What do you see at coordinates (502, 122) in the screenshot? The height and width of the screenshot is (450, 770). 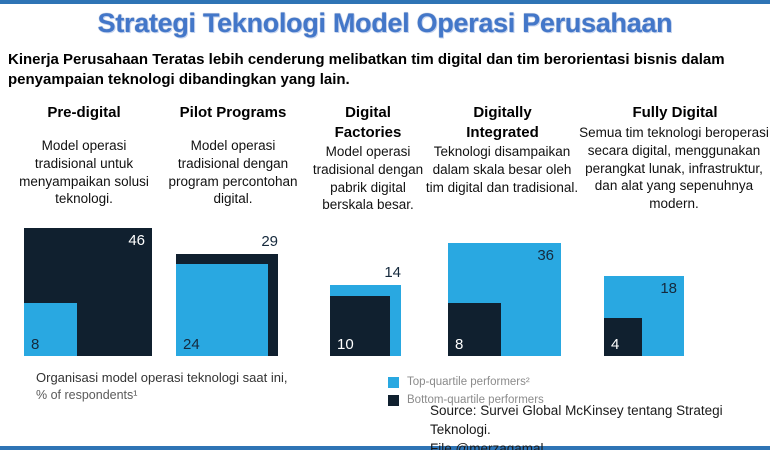 I see `column-header-digitally-integrated: Digitally Integrated` at bounding box center [502, 122].